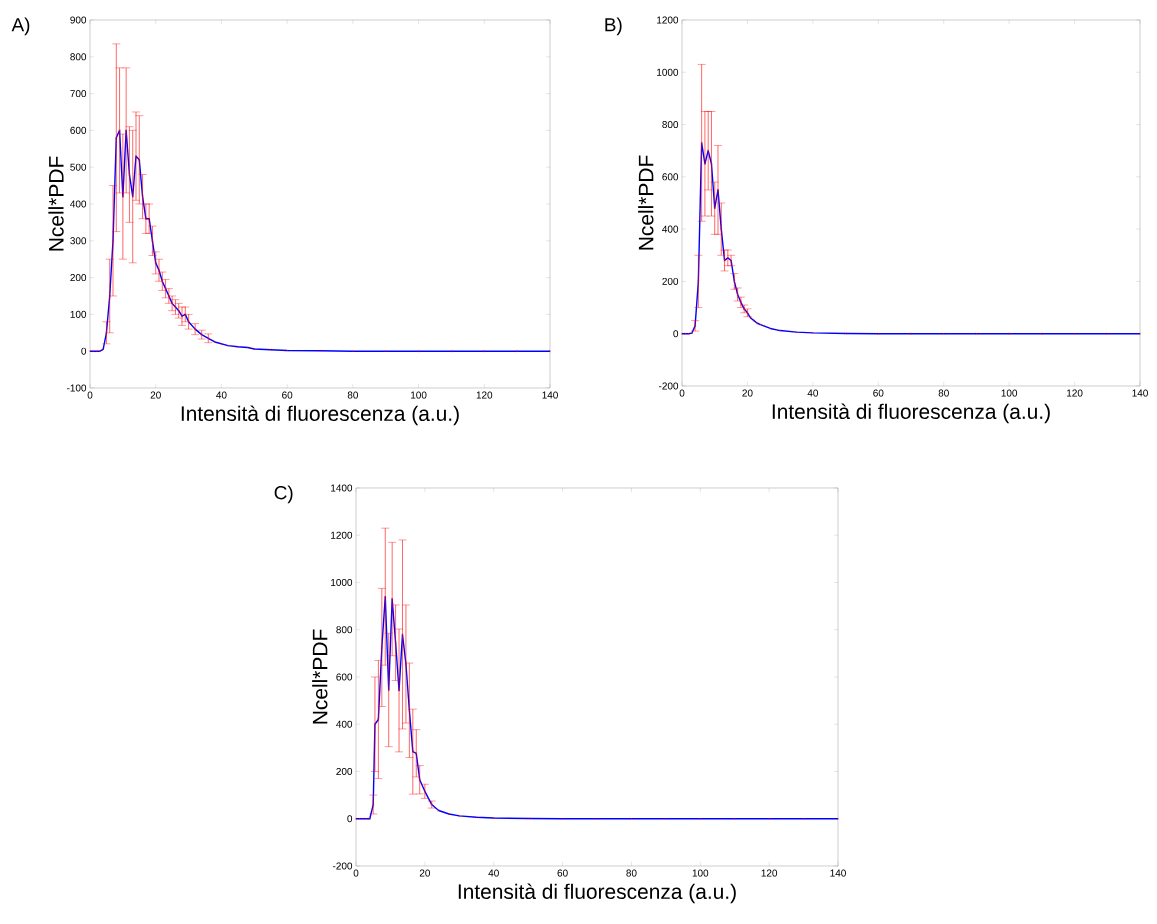 This screenshot has width=1157, height=924. Describe the element at coordinates (20, 26) in the screenshot. I see `chart-title: A)` at that location.